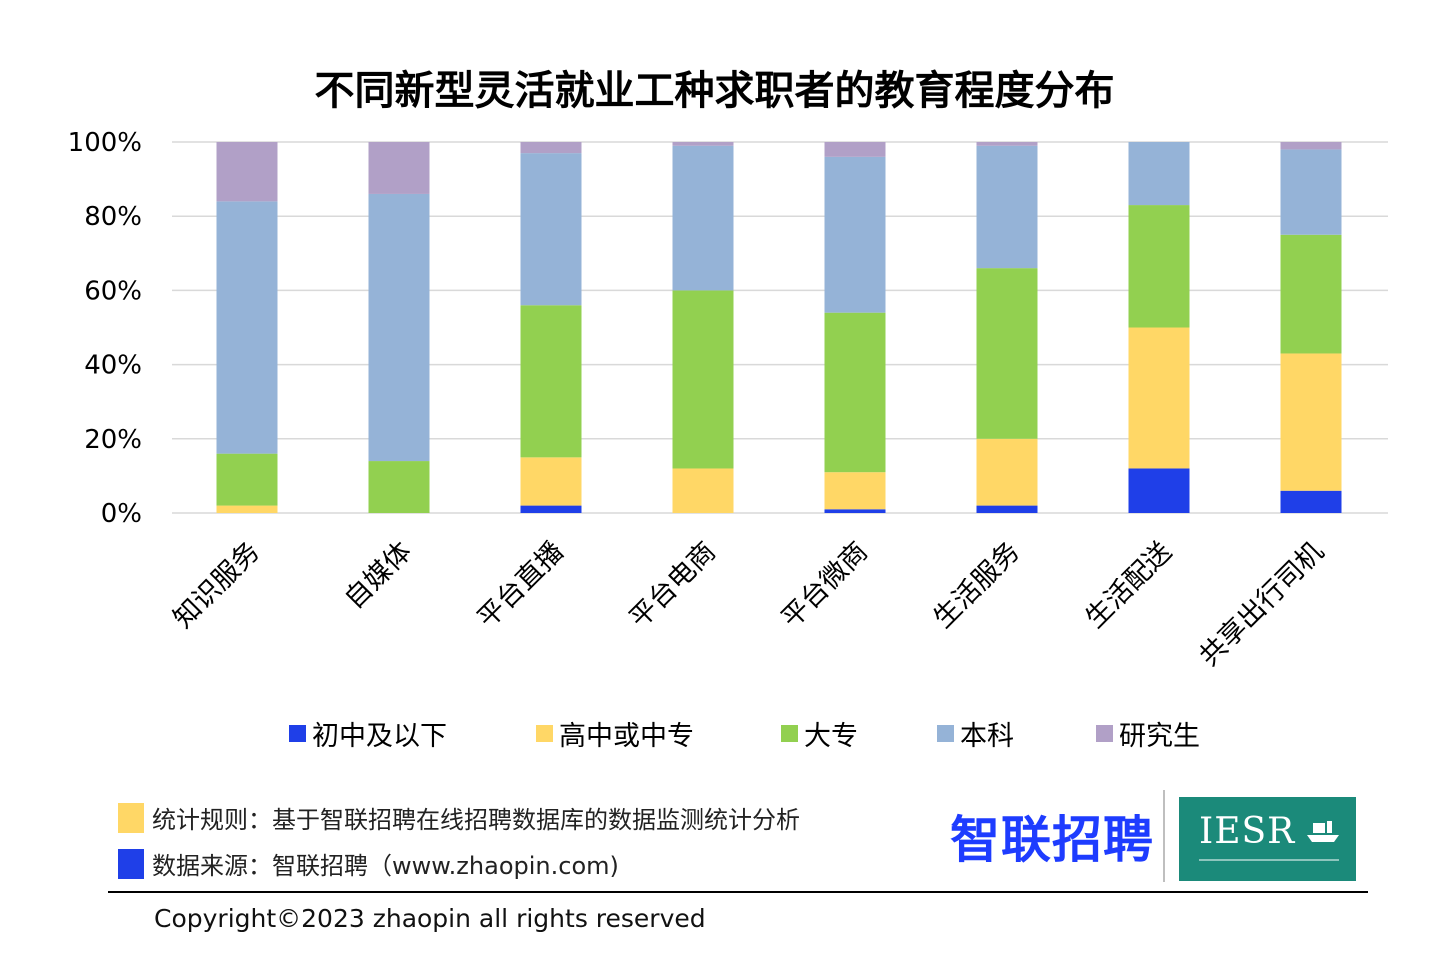  What do you see at coordinates (626, 736) in the screenshot?
I see `legend-label: 高中或中专` at bounding box center [626, 736].